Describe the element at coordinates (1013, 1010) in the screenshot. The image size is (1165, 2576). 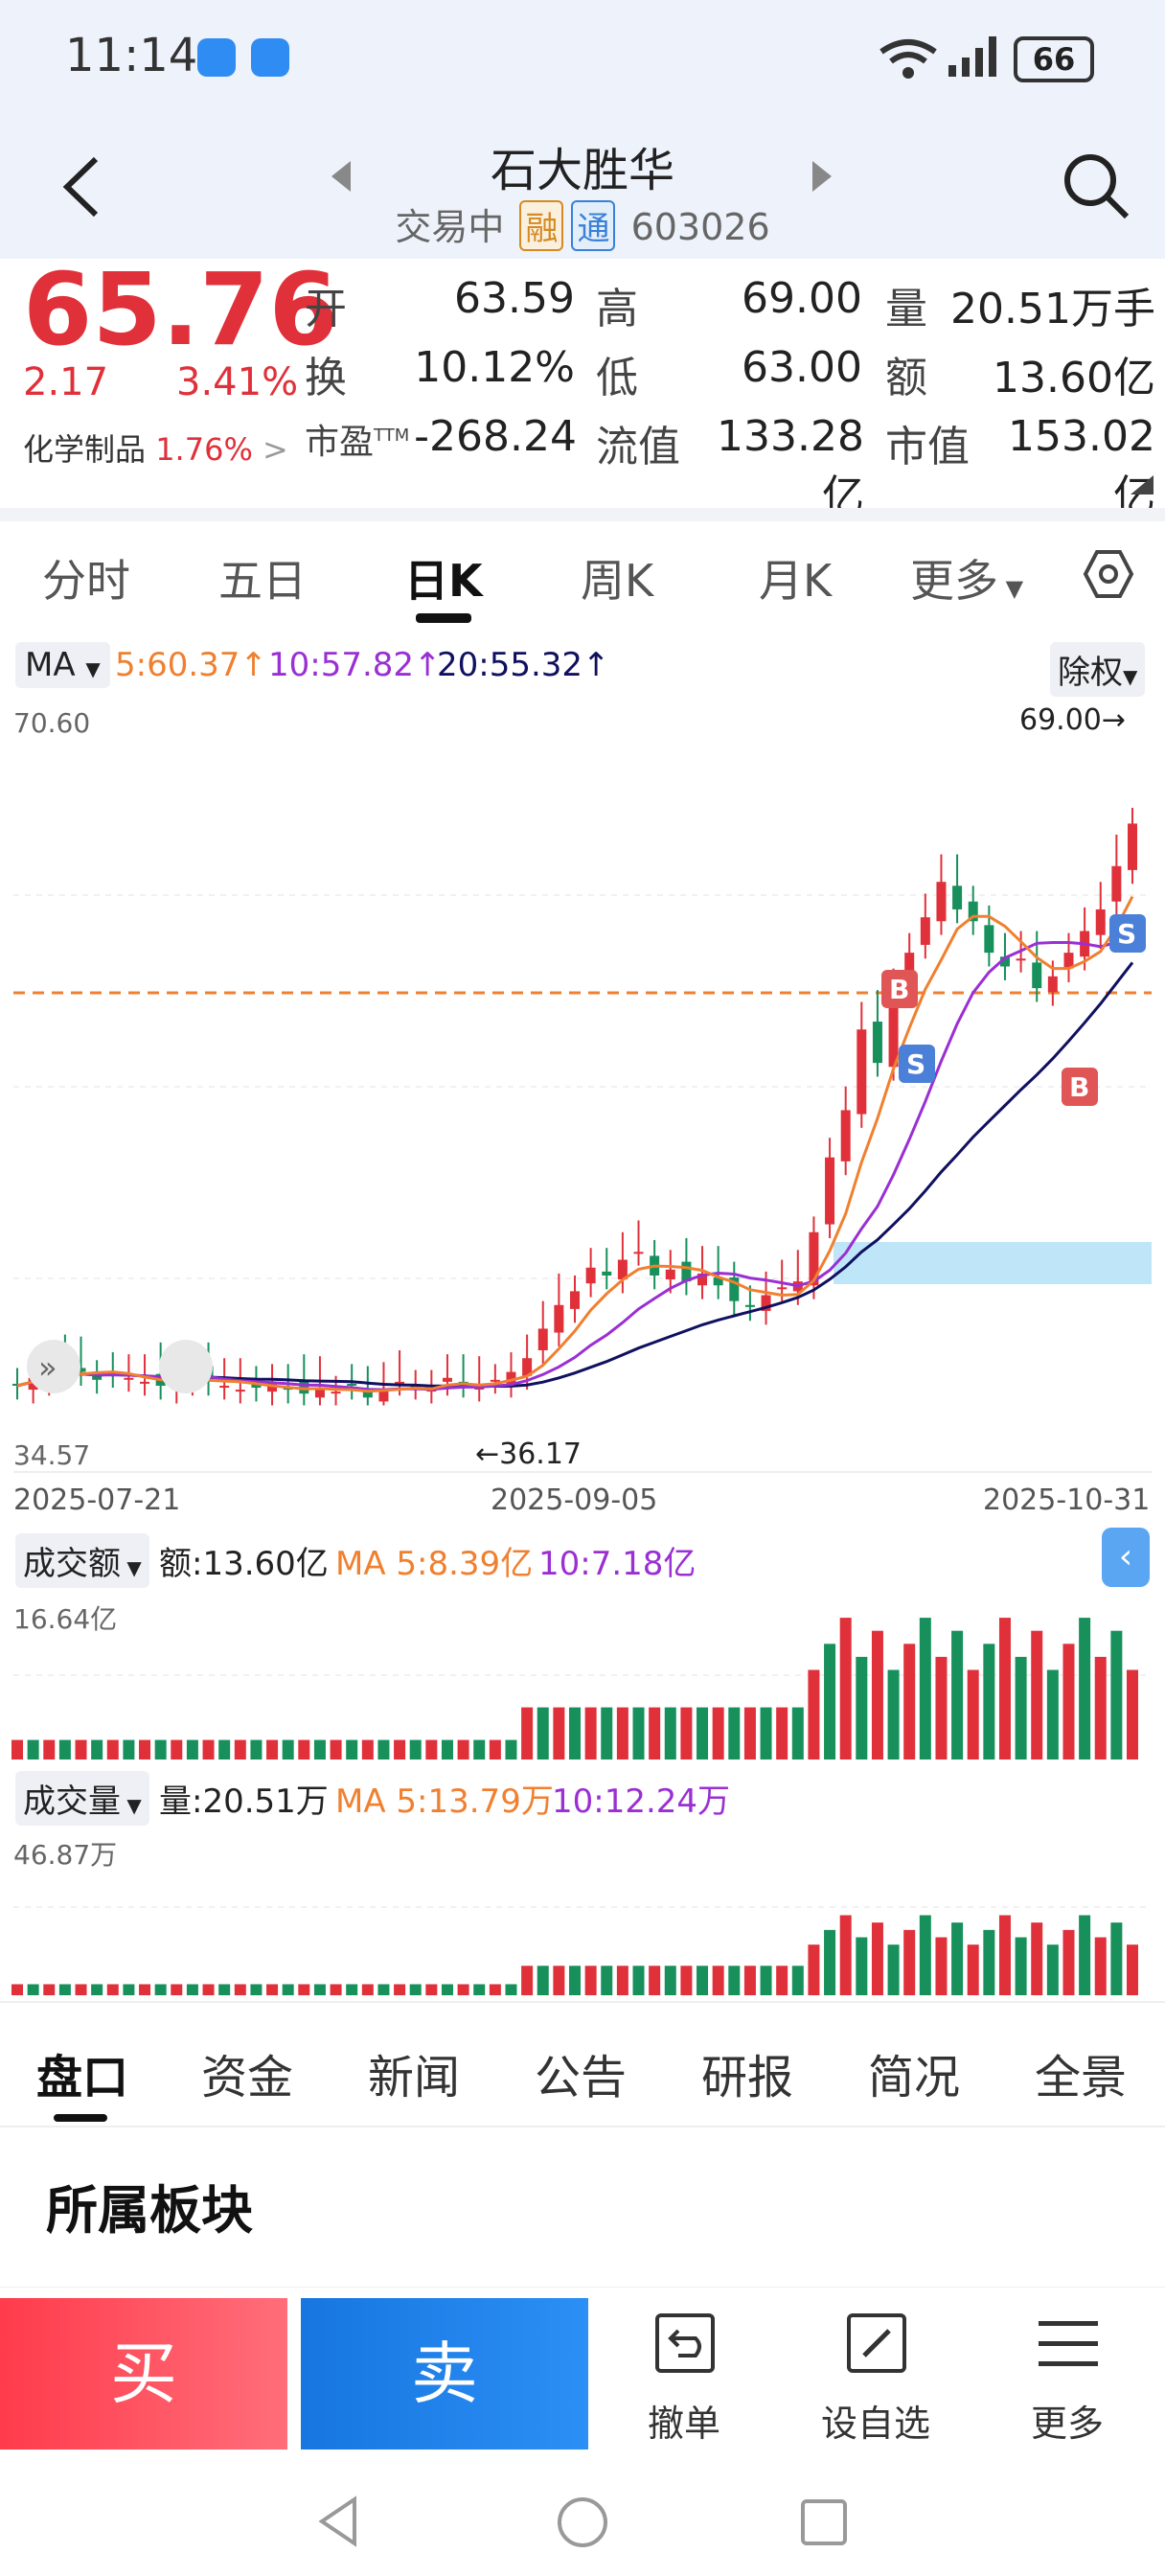
I see `trade-markers: B S B S` at that location.